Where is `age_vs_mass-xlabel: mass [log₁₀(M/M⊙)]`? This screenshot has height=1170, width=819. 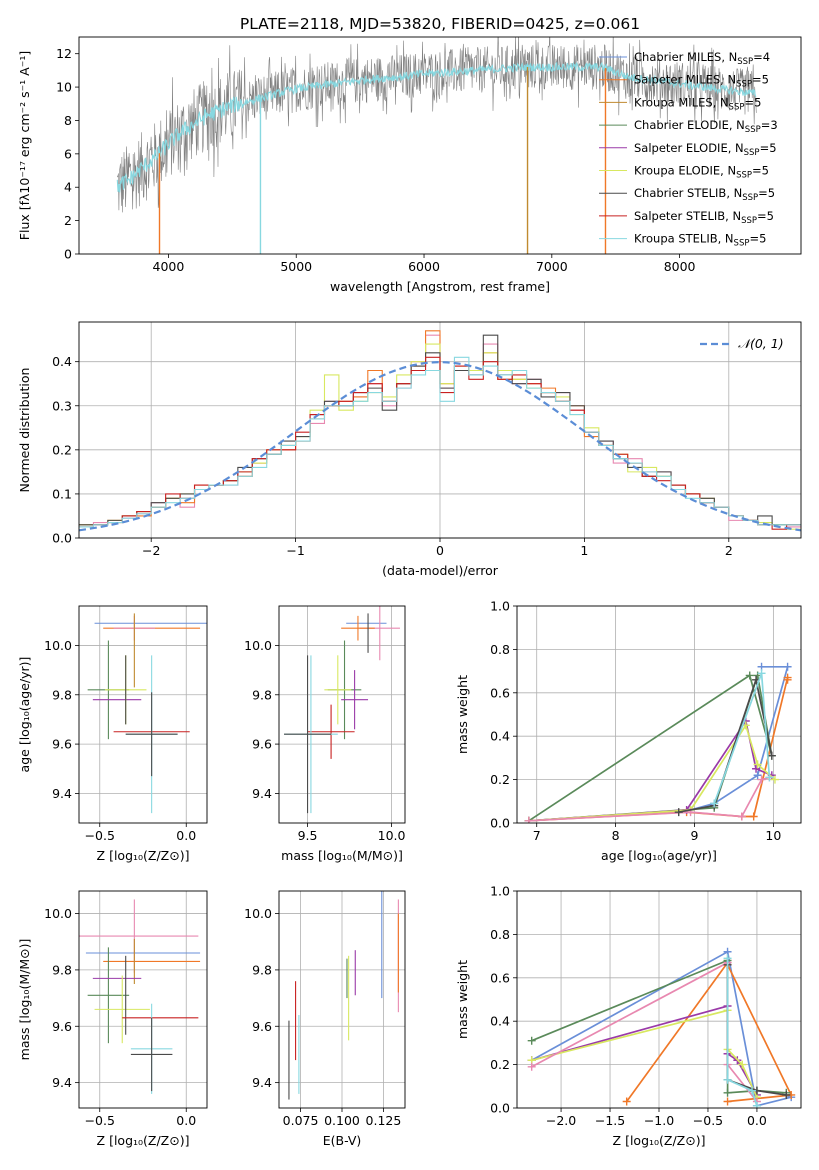 age_vs_mass-xlabel: mass [log₁₀(M/M⊙)] is located at coordinates (342, 855).